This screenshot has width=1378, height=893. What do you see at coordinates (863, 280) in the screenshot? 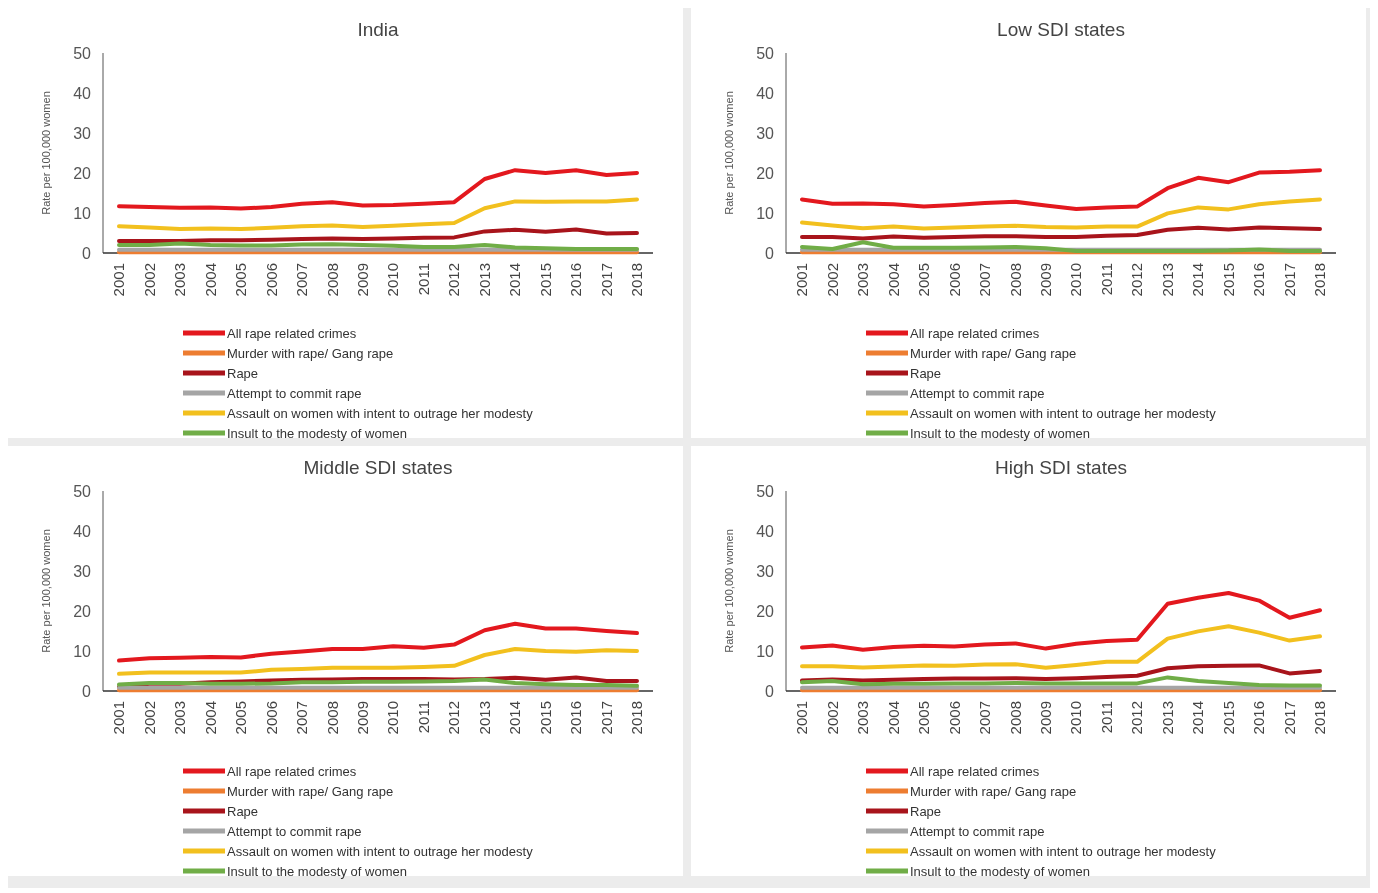
I see `x-tick-label: 2003` at bounding box center [863, 280].